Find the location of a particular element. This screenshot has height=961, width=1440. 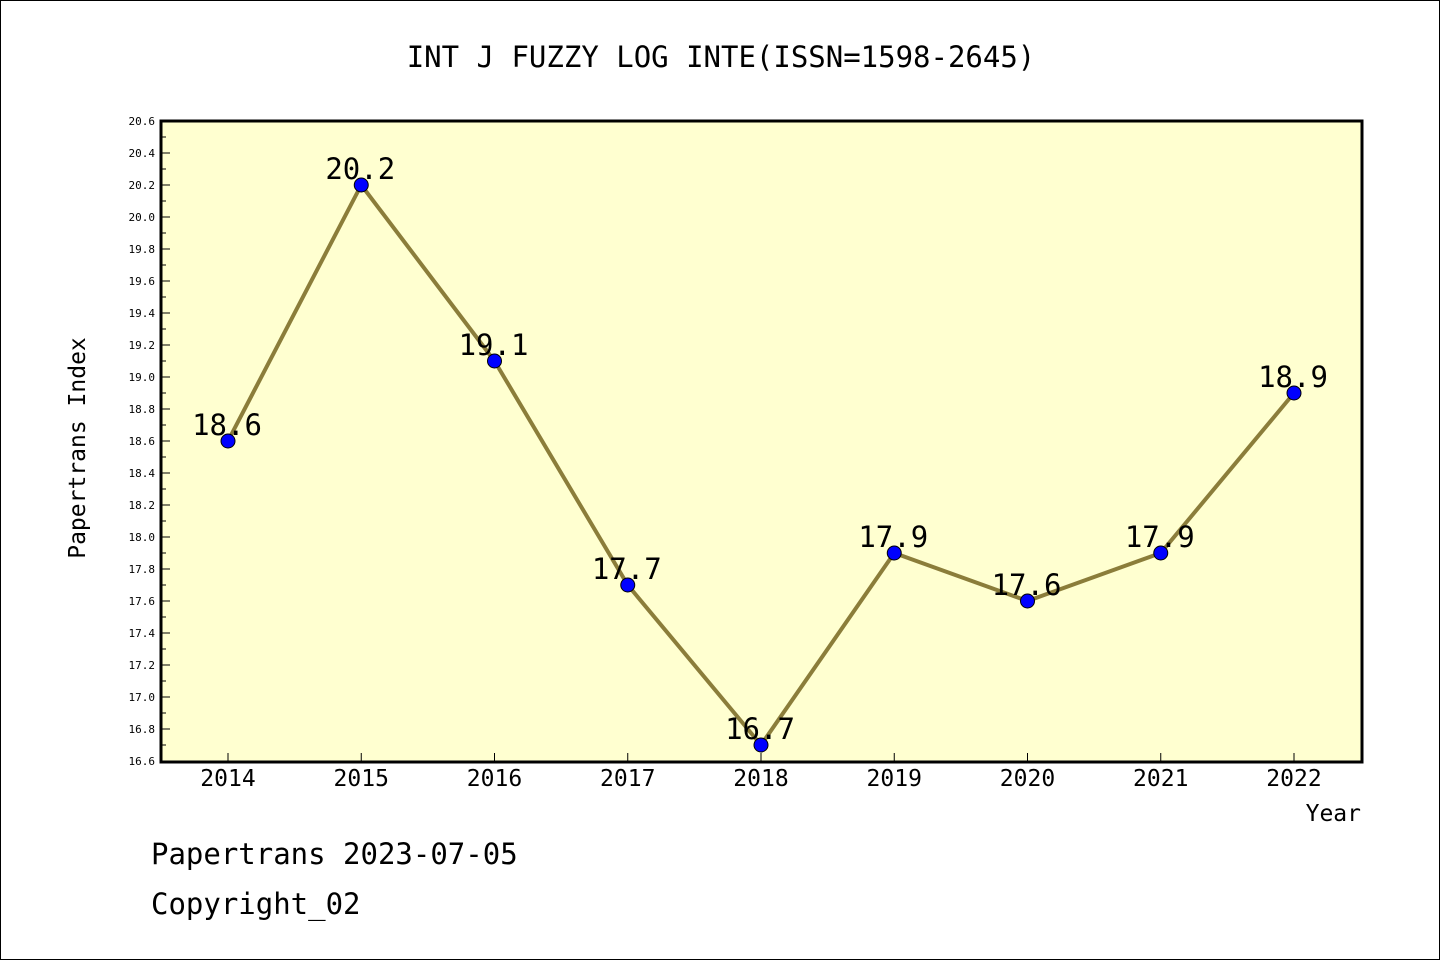

y-tick-label: 18.4 is located at coordinates (142, 473).